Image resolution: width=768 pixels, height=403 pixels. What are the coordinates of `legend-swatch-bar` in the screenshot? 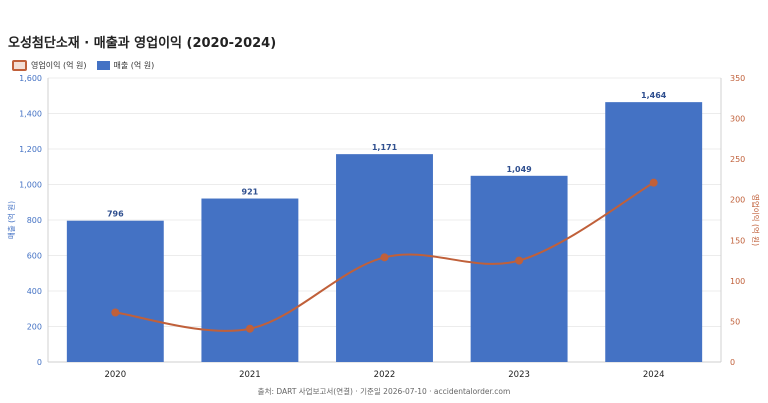 It's located at (103, 65).